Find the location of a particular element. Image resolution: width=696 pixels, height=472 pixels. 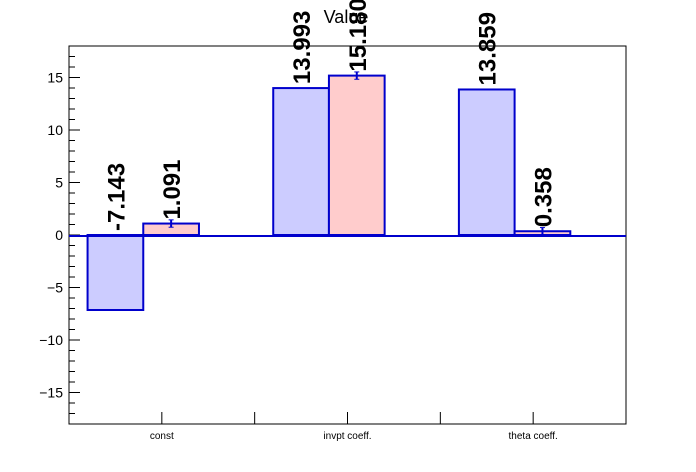

y-tick-label: 10 is located at coordinates (55, 130).